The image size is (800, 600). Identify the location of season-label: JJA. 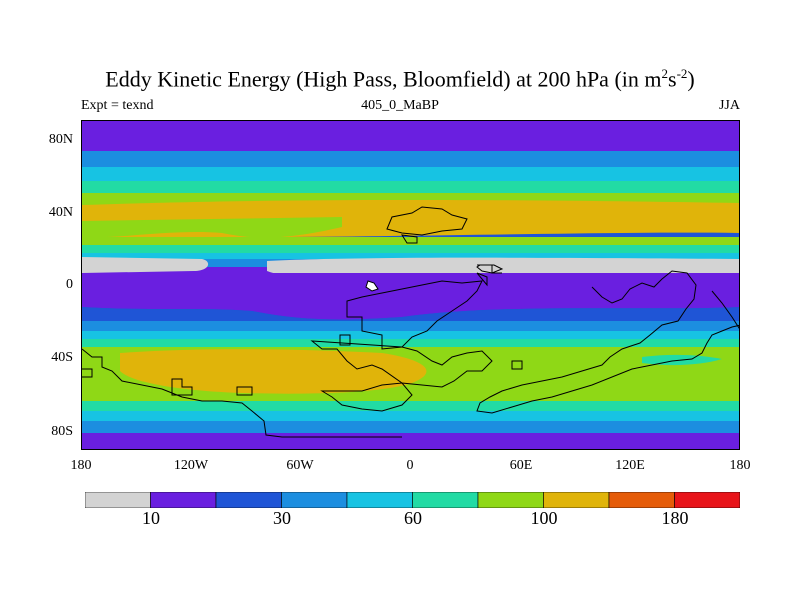
(729, 105).